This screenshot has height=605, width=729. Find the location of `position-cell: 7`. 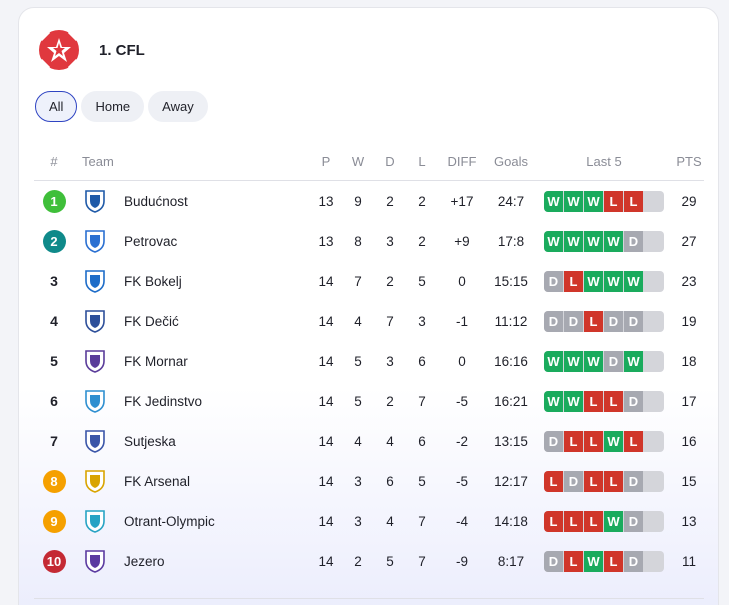

position-cell: 7 is located at coordinates (54, 441).